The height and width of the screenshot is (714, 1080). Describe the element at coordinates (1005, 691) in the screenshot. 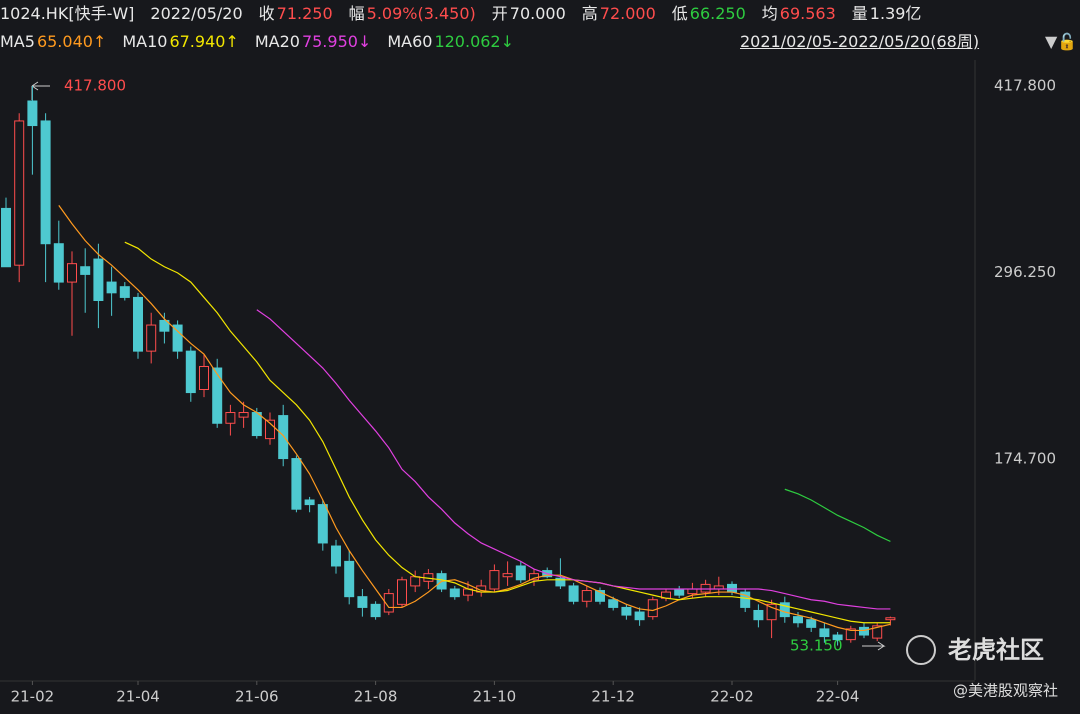

I see `credit: @美港股观察社` at that location.